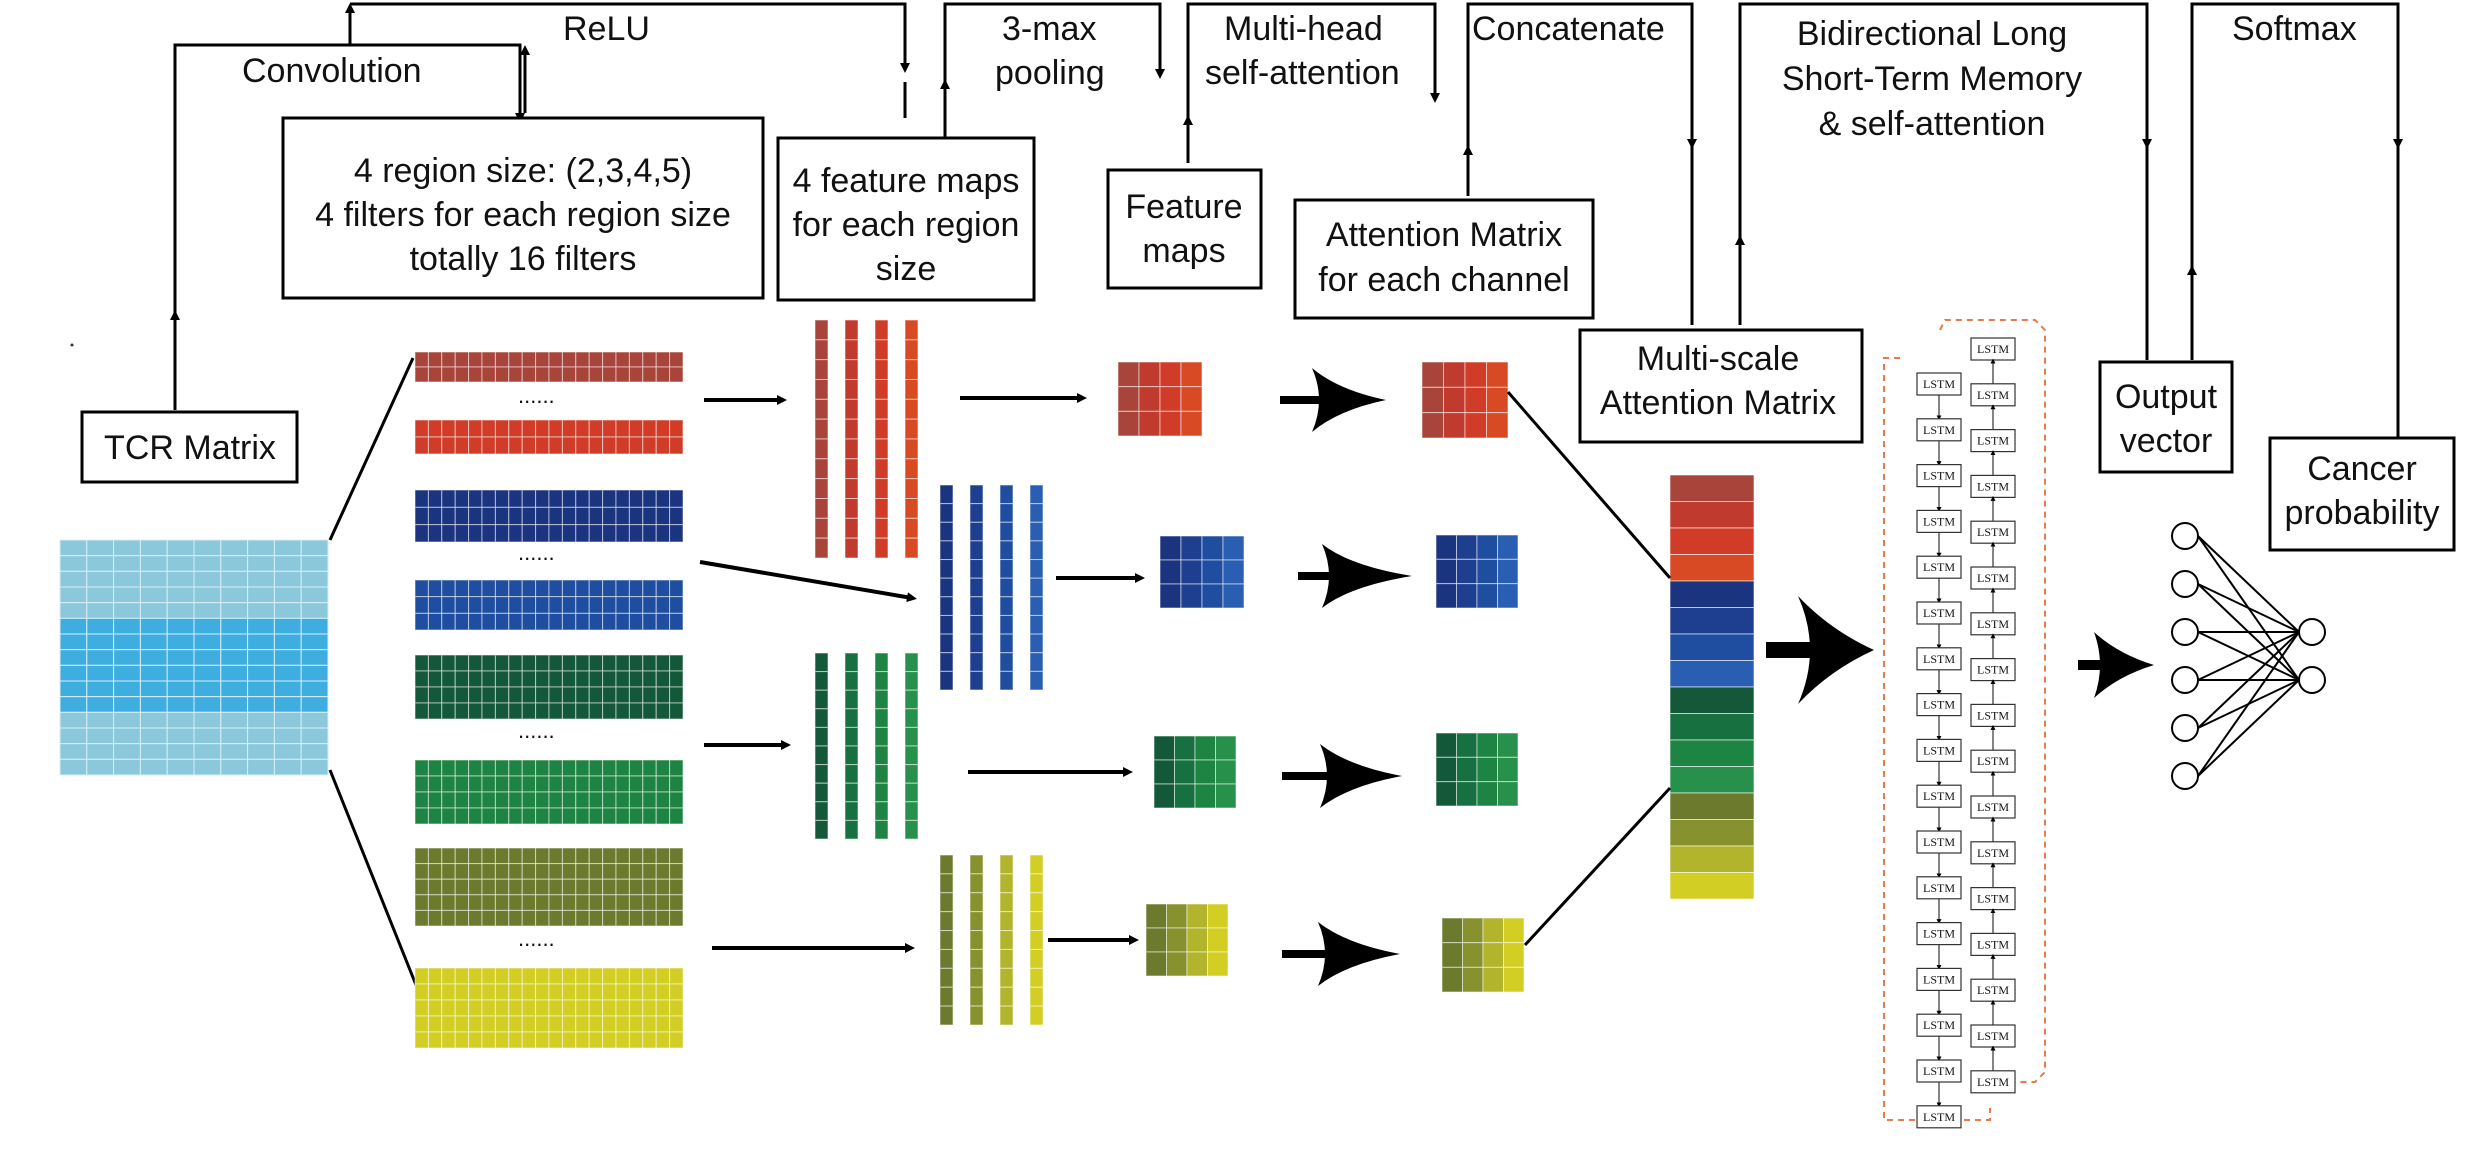  What do you see at coordinates (906, 219) in the screenshot?
I see `feature-maps-region-box: 4 feature maps for each region size` at bounding box center [906, 219].